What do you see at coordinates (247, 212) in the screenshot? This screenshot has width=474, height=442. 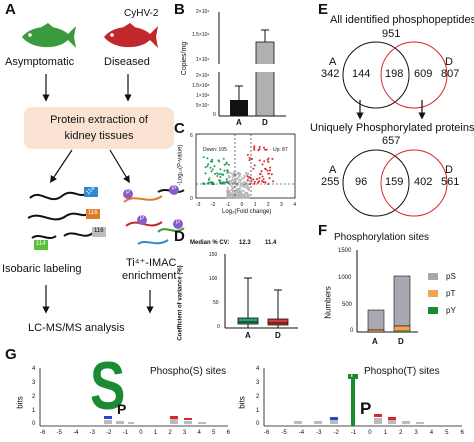 I see `panel-c-xlabel: Log₂(Fold change)` at bounding box center [247, 212].